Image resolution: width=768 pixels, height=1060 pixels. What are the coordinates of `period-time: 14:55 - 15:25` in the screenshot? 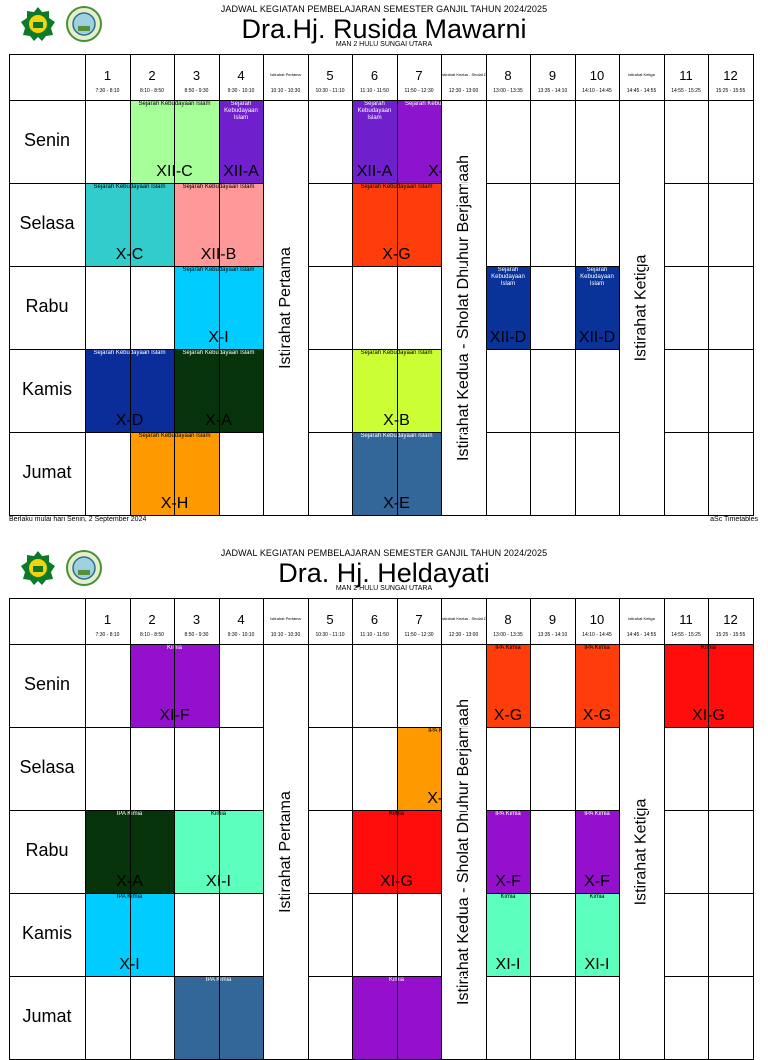 It's located at (686, 635).